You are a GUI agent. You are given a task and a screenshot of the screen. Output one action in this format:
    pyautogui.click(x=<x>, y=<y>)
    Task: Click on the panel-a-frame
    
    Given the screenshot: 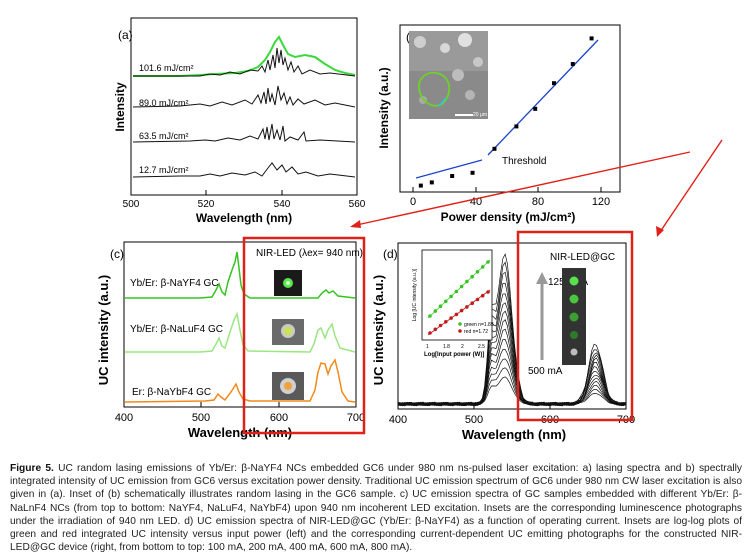 What is the action you would take?
    pyautogui.click(x=244, y=106)
    